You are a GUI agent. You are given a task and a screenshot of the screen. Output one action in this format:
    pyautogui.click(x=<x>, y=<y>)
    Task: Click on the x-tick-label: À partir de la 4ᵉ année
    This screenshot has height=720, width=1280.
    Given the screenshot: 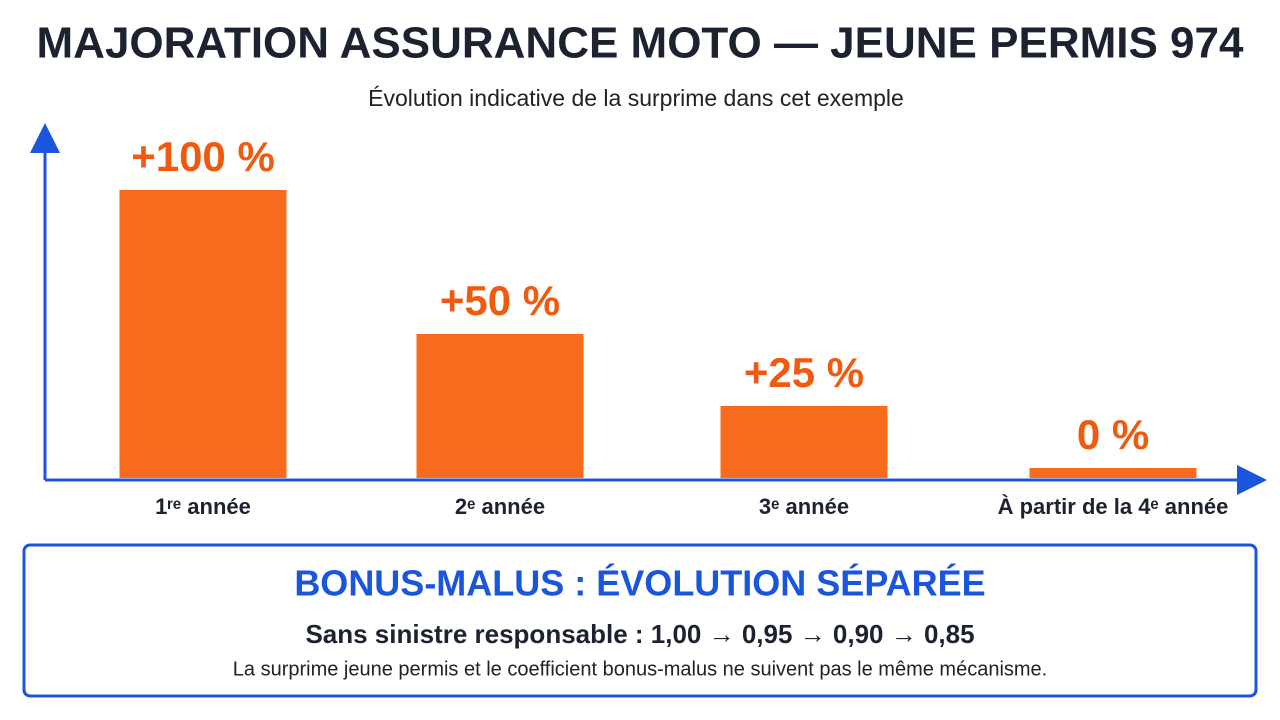 What is the action you would take?
    pyautogui.click(x=1113, y=506)
    